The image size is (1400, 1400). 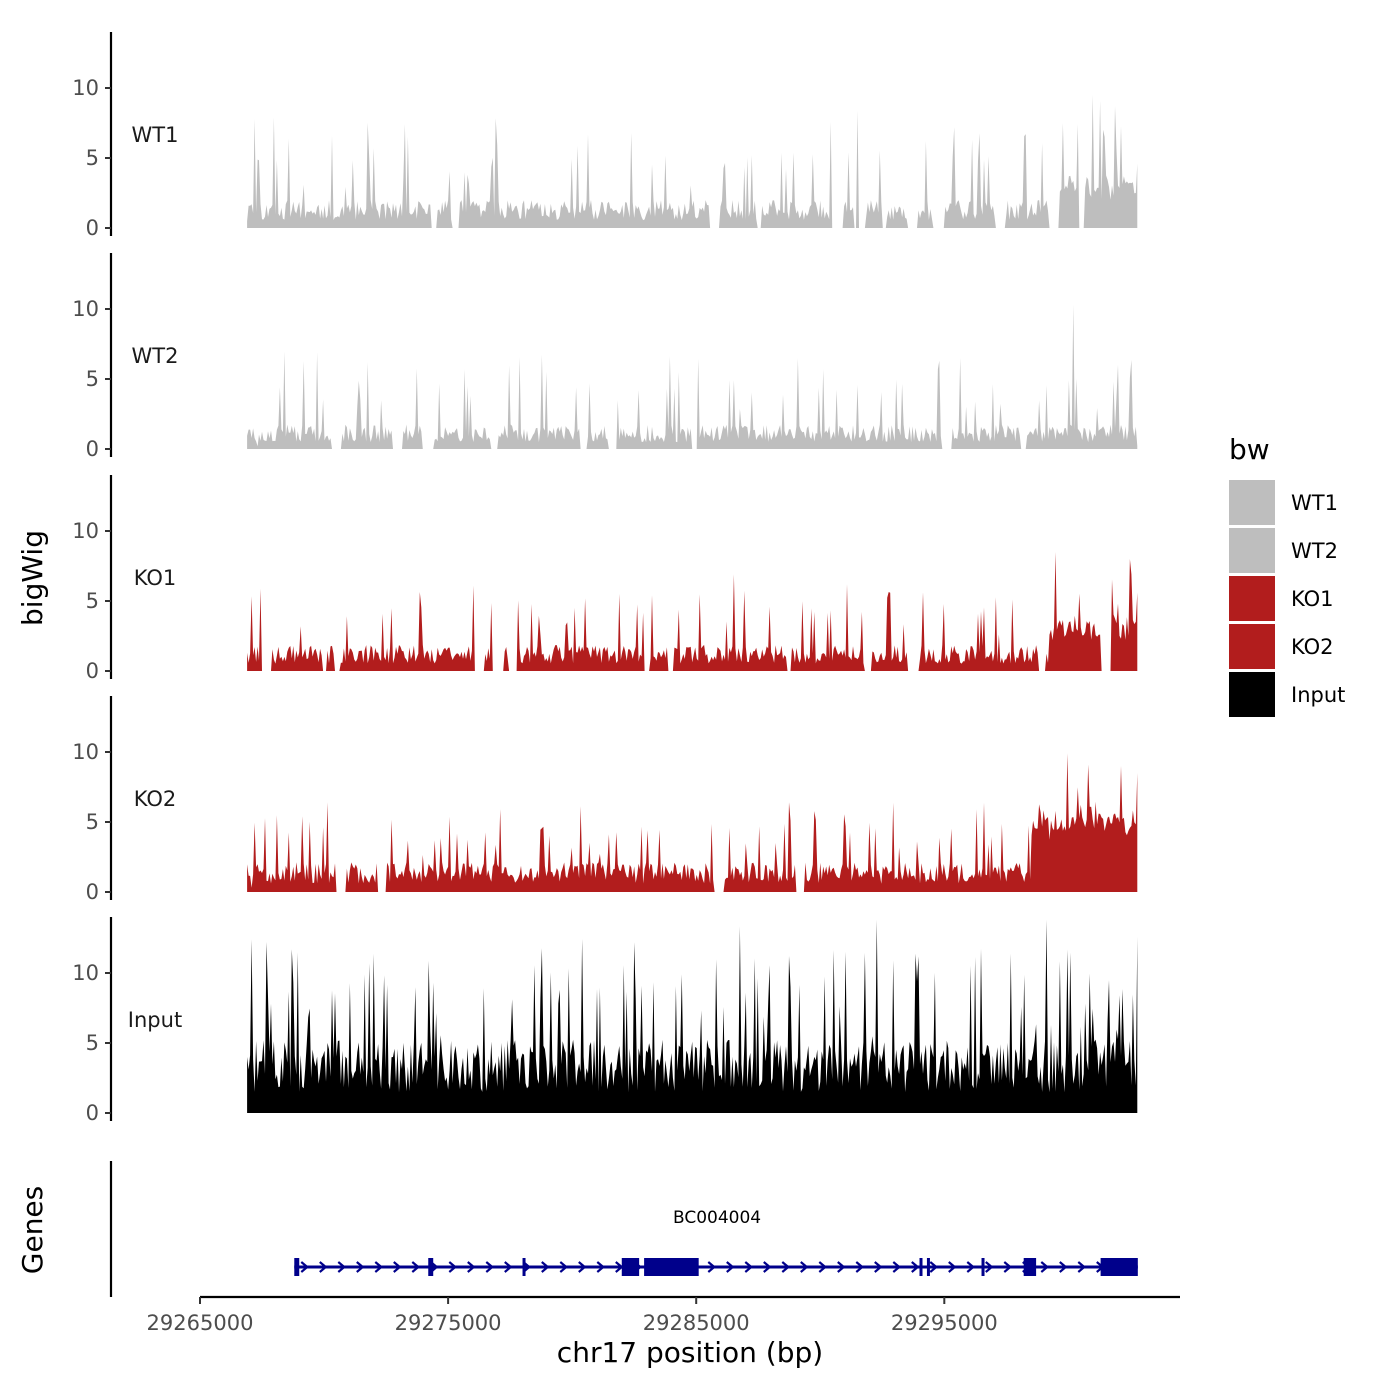 I want to click on gene-name-label: BC004004, so click(x=717, y=1218).